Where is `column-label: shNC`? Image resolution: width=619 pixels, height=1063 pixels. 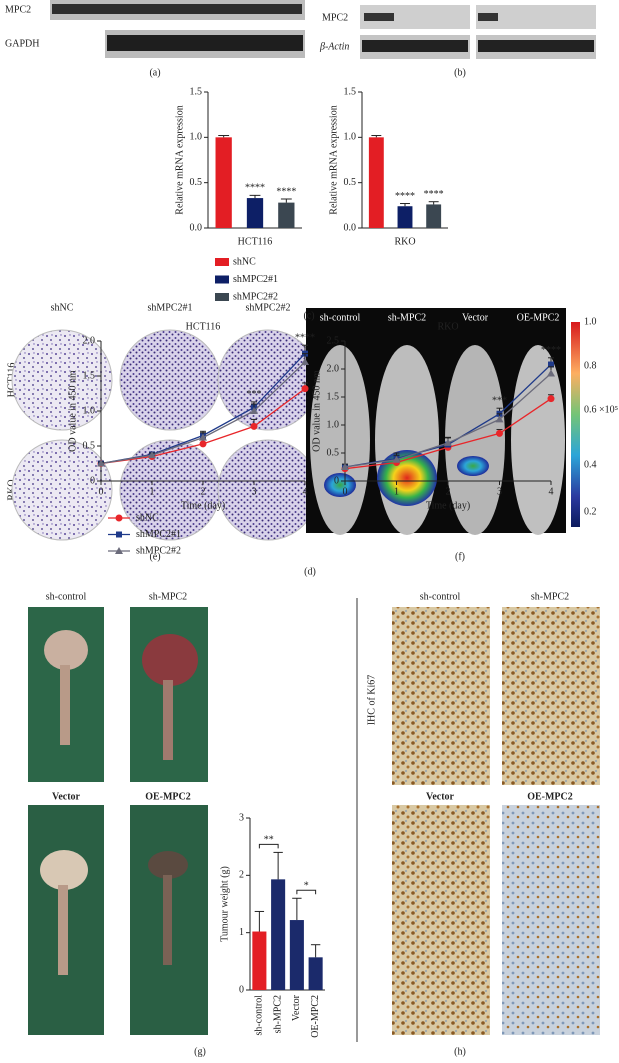 column-label: shNC is located at coordinates (62, 307).